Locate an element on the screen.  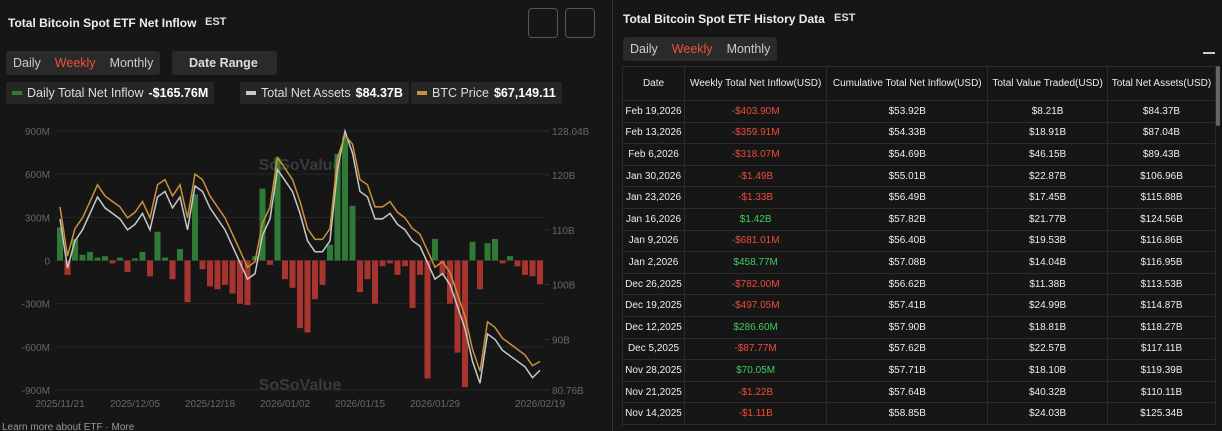
table-cell: $57.90B is located at coordinates (907, 327).